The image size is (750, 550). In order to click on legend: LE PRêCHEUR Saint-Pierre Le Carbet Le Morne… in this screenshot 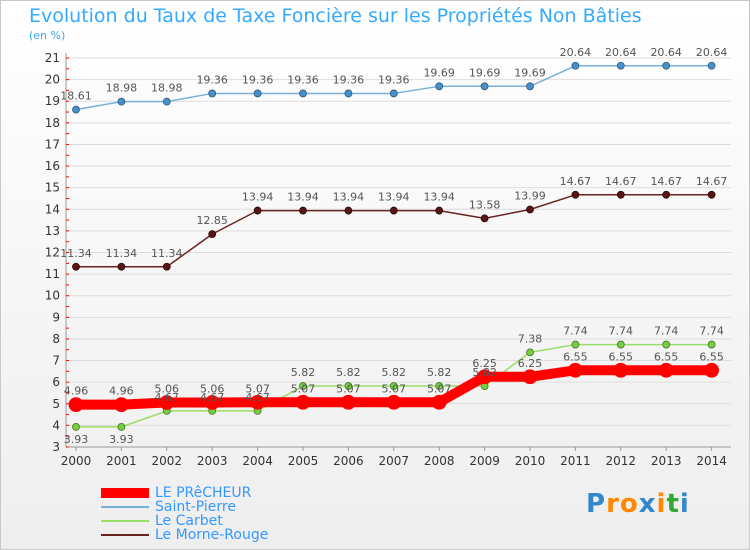, I will do `click(184, 514)`.